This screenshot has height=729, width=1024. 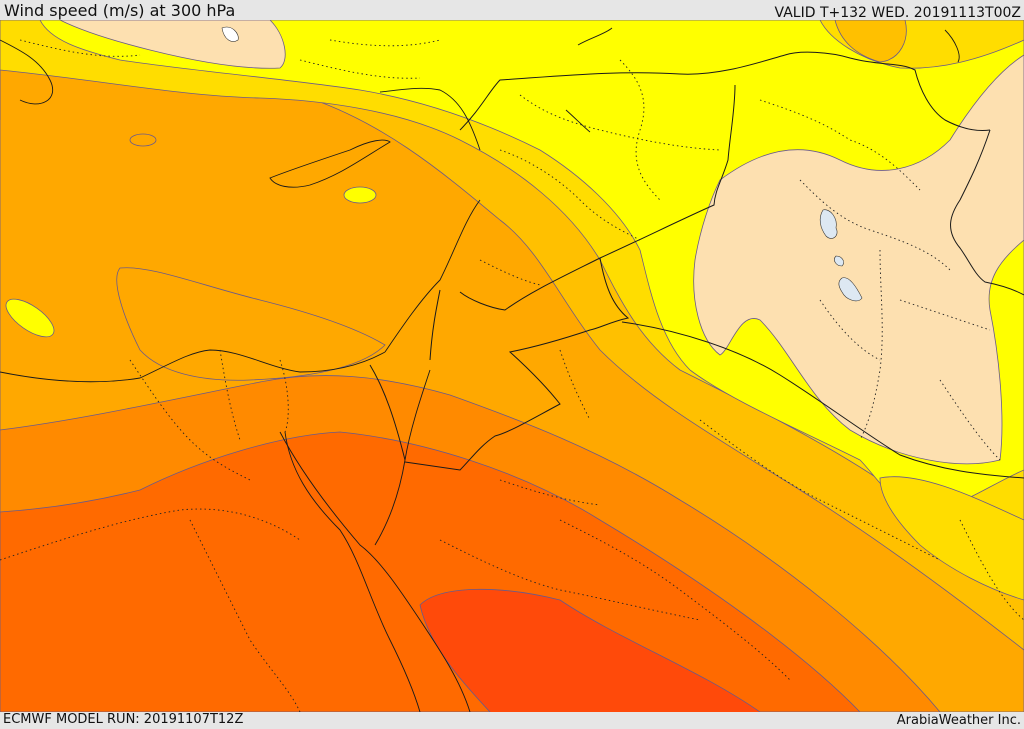 What do you see at coordinates (230, 34) in the screenshot?
I see `lake-van` at bounding box center [230, 34].